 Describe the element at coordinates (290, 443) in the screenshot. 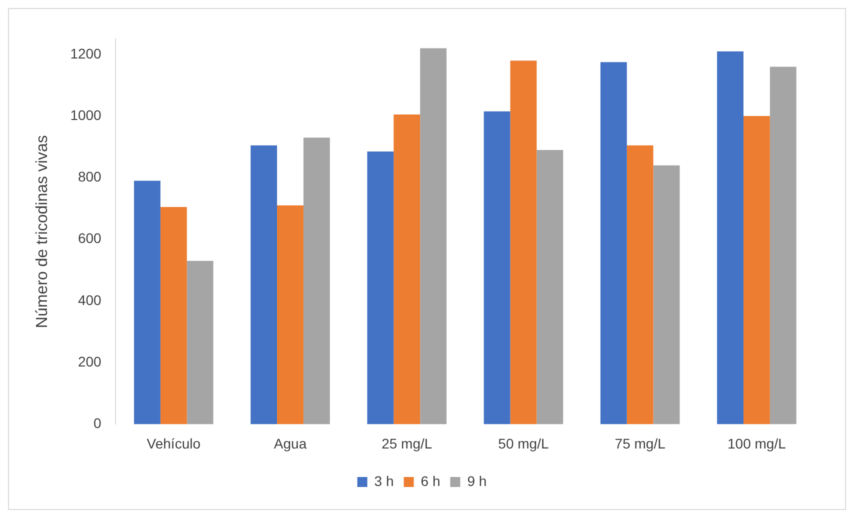

I see `x-tick-label: Agua` at that location.